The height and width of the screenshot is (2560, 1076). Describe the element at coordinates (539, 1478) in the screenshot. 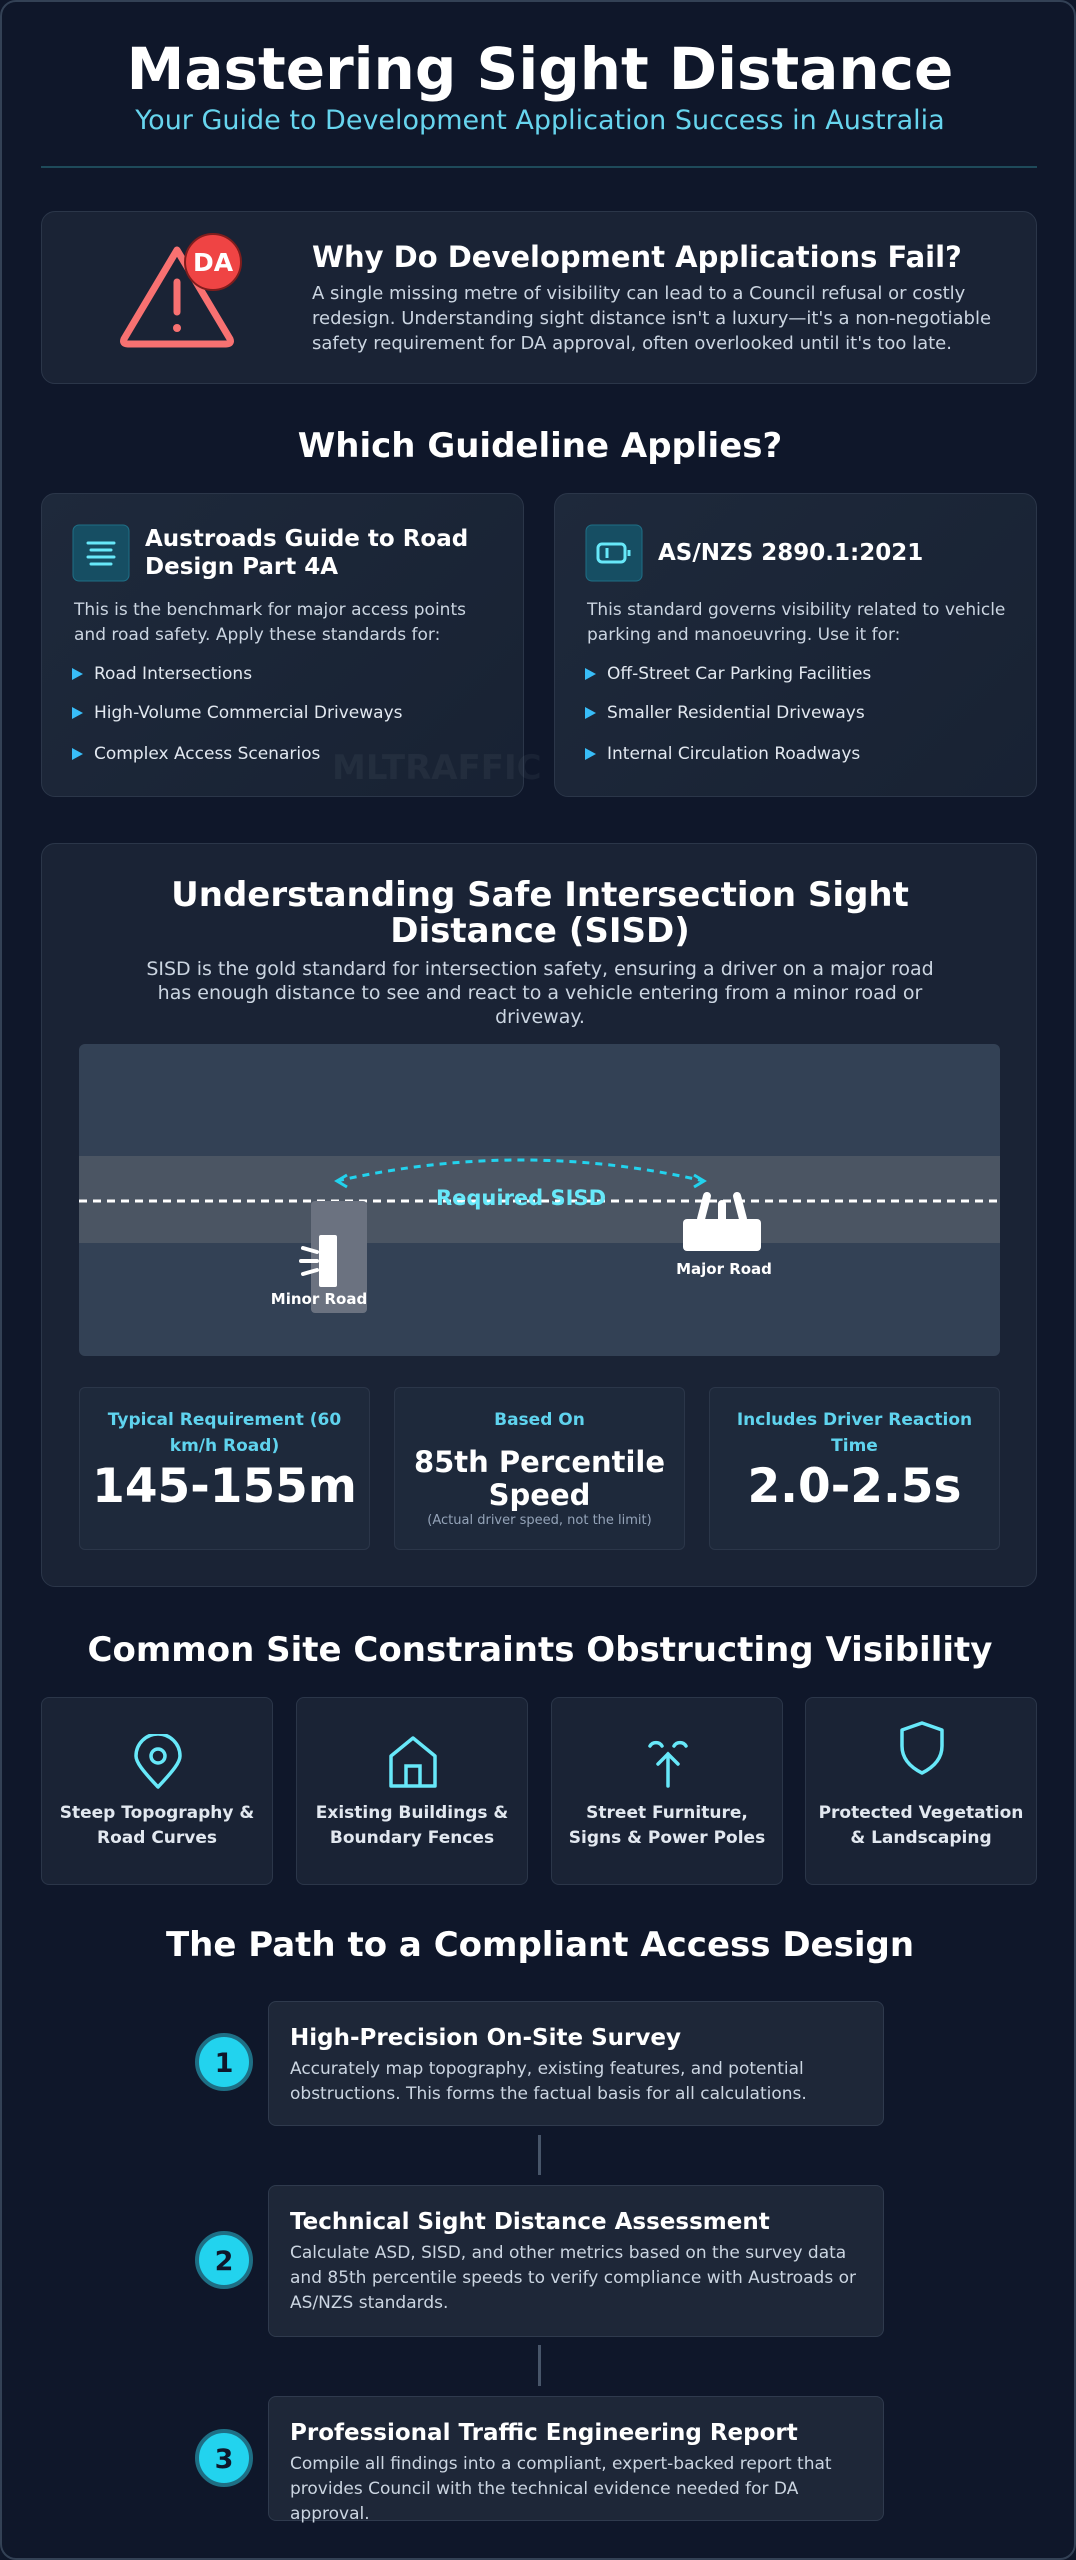

I see `stat-value: 85th Percentile Speed` at that location.